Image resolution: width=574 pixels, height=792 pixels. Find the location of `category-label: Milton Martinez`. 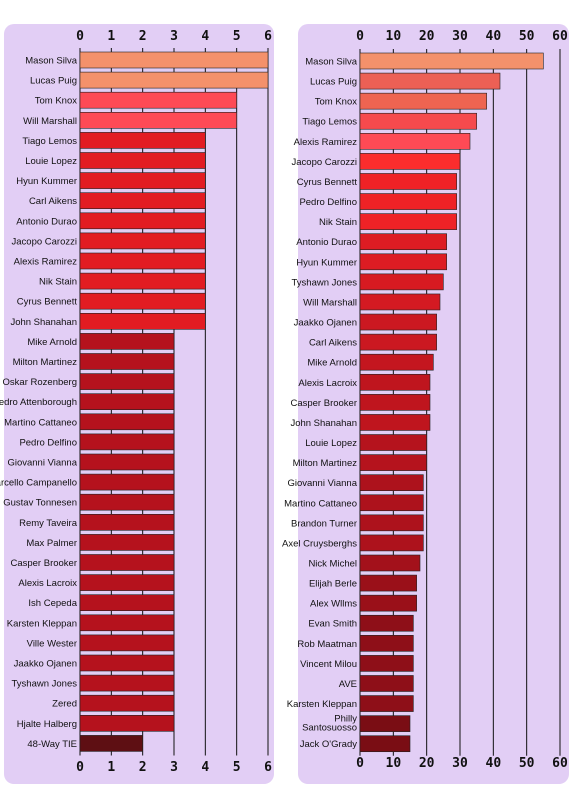

category-label: Milton Martinez is located at coordinates (325, 463).